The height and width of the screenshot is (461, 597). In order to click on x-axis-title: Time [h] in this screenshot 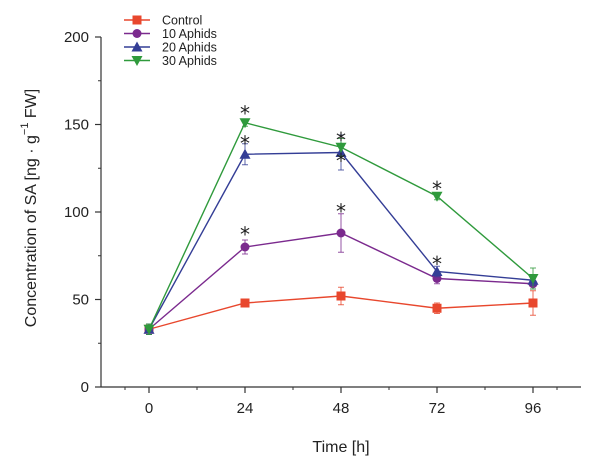, I will do `click(340, 447)`.